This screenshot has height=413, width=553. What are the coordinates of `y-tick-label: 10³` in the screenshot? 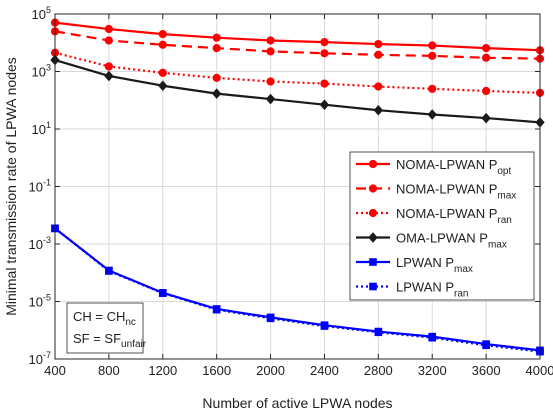 It's located at (41, 71).